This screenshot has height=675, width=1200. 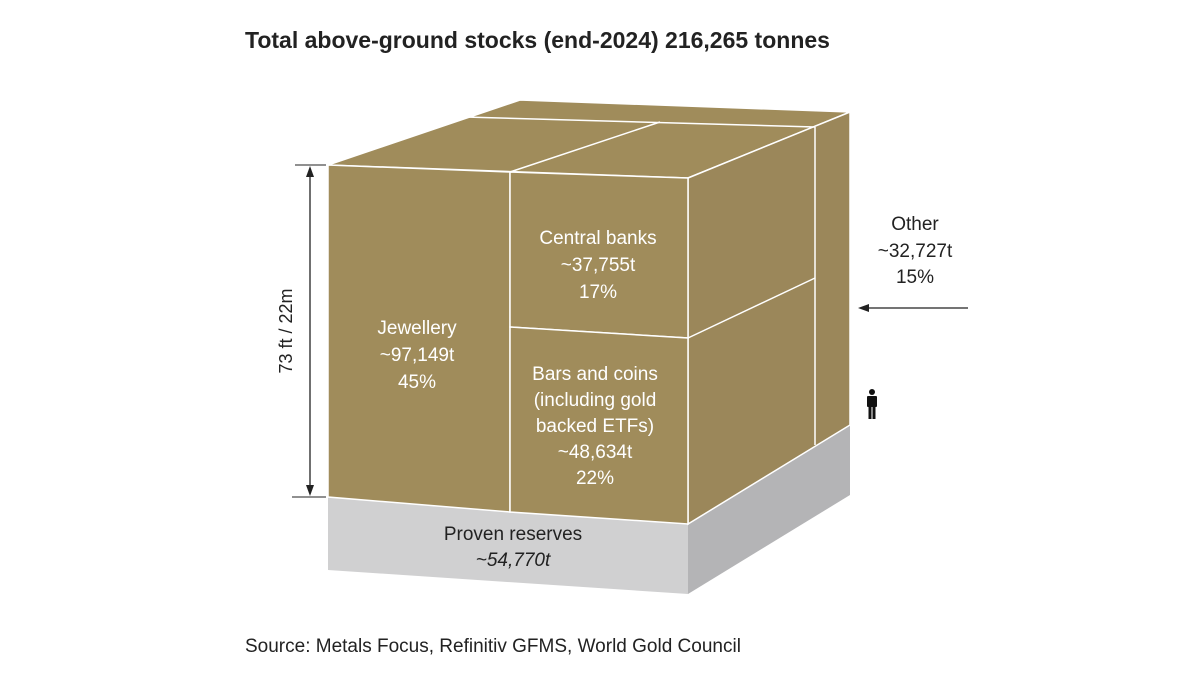 I want to click on segment-label: (including gold, so click(x=595, y=400).